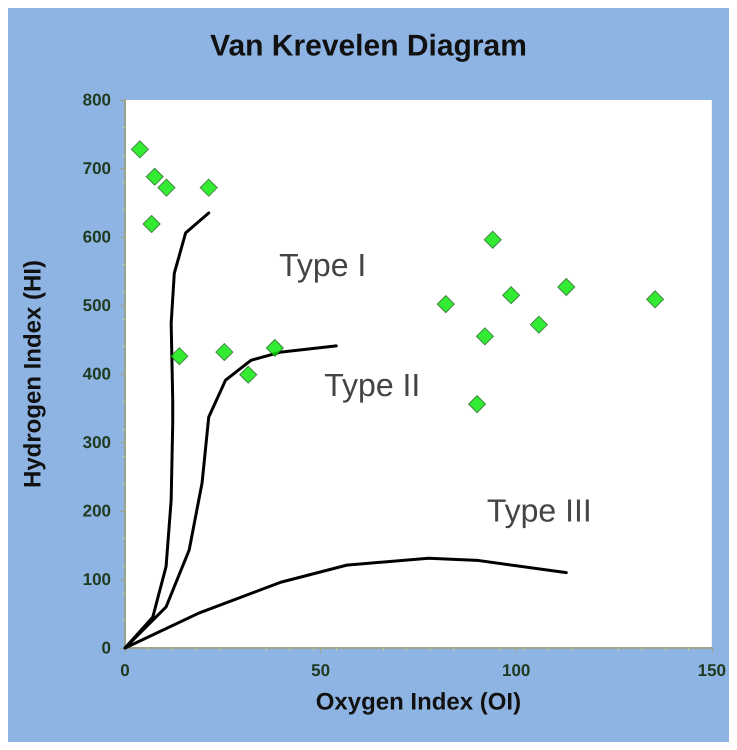 The image size is (737, 750). I want to click on series-label: Type II, so click(372, 384).